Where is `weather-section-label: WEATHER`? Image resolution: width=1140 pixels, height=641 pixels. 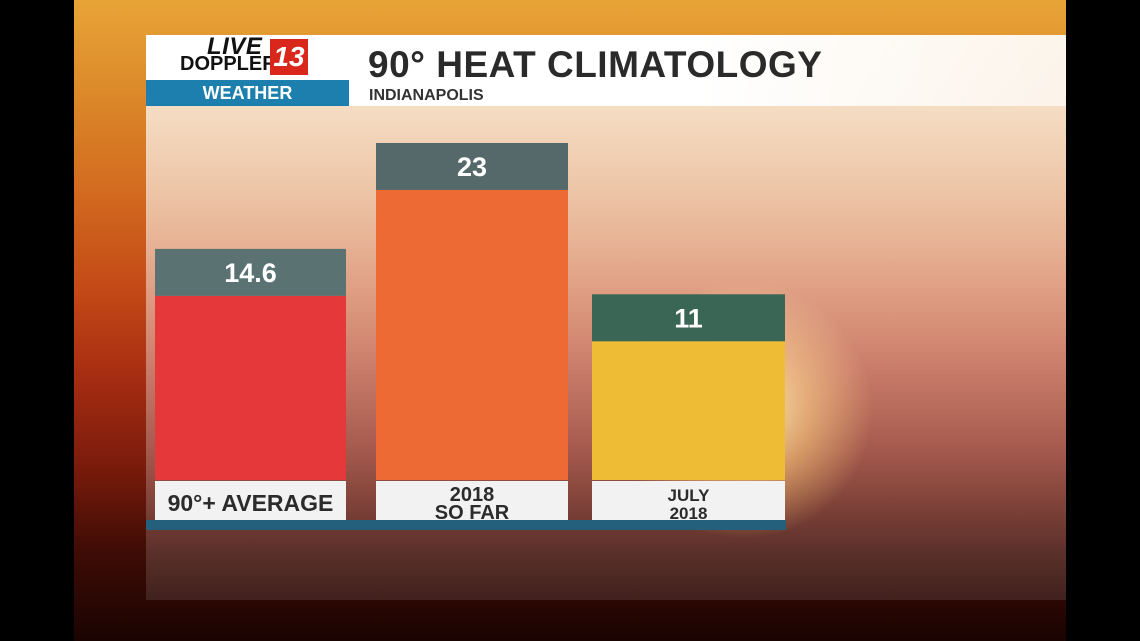 weather-section-label: WEATHER is located at coordinates (247, 93).